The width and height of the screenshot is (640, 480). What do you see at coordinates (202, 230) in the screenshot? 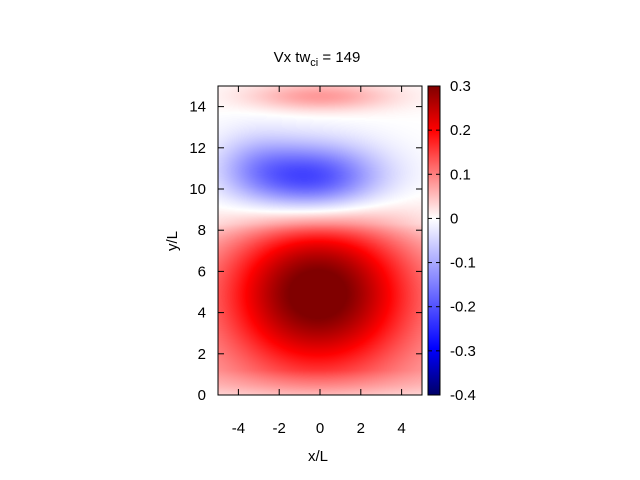
I see `y-tick-label: 8` at bounding box center [202, 230].